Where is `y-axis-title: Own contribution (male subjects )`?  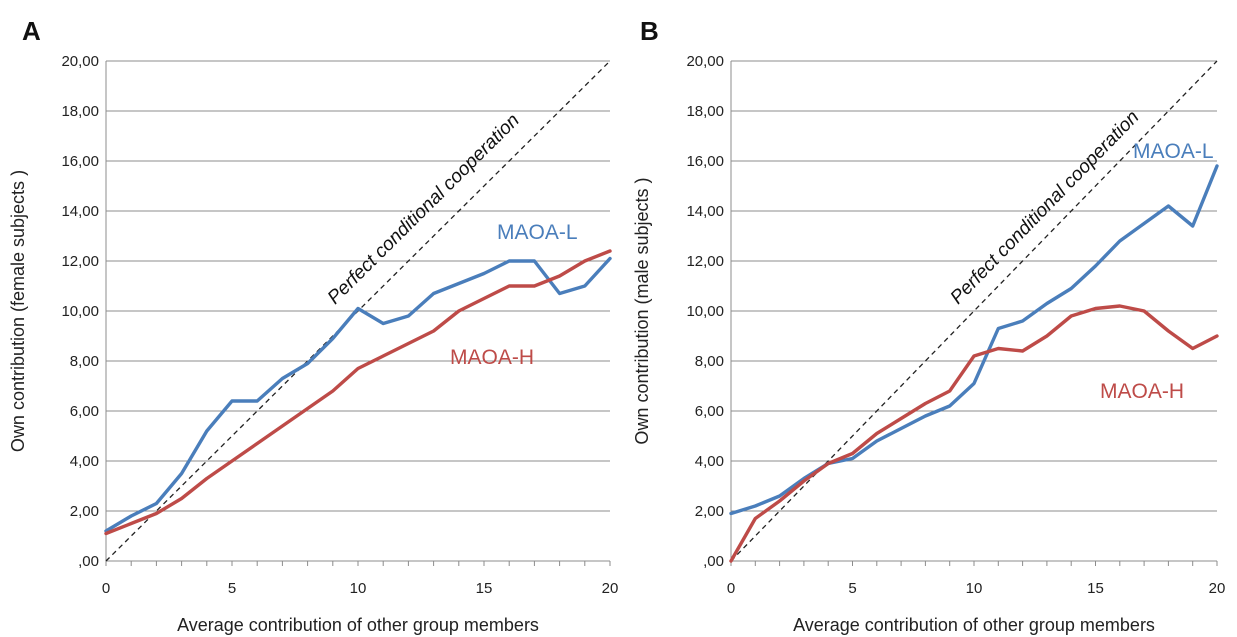
y-axis-title: Own contribution (male subjects ) is located at coordinates (642, 310).